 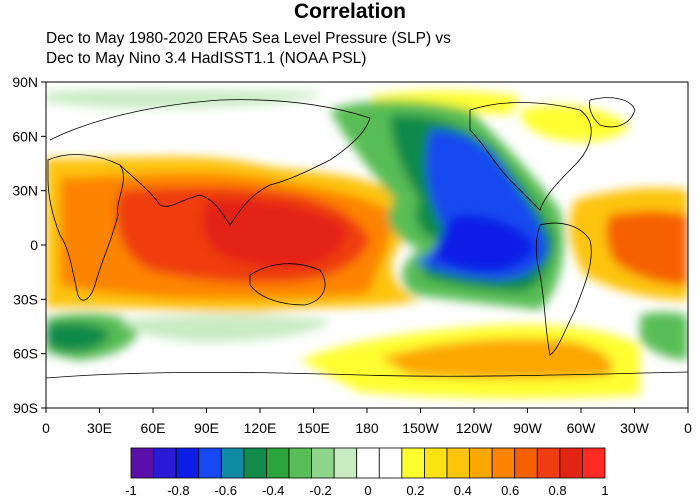 What do you see at coordinates (320, 490) in the screenshot?
I see `colorbar-label-4: -0.2` at bounding box center [320, 490].